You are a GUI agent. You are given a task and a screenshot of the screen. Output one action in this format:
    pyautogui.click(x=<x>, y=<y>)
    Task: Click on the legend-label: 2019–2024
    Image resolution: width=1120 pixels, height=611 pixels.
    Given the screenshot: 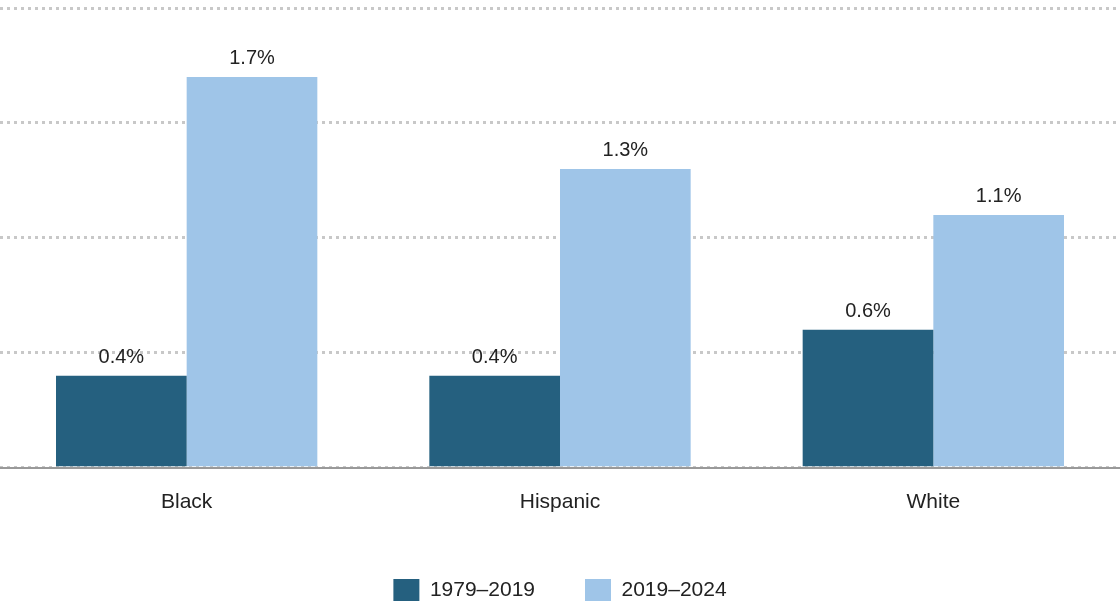 What is the action you would take?
    pyautogui.click(x=674, y=588)
    